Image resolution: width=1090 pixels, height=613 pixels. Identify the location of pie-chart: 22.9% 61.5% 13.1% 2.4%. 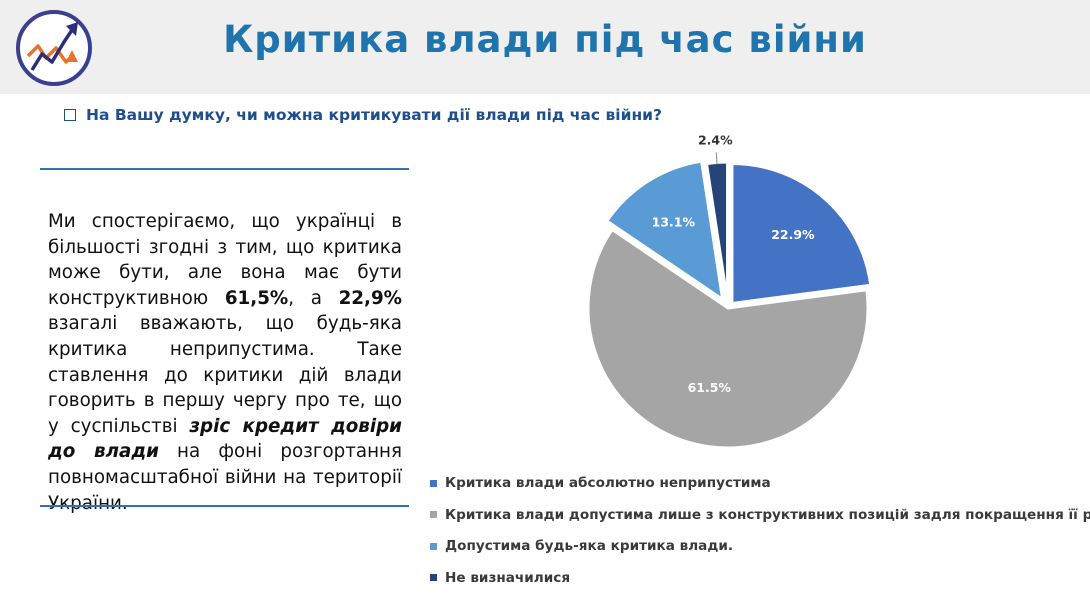
(729, 291).